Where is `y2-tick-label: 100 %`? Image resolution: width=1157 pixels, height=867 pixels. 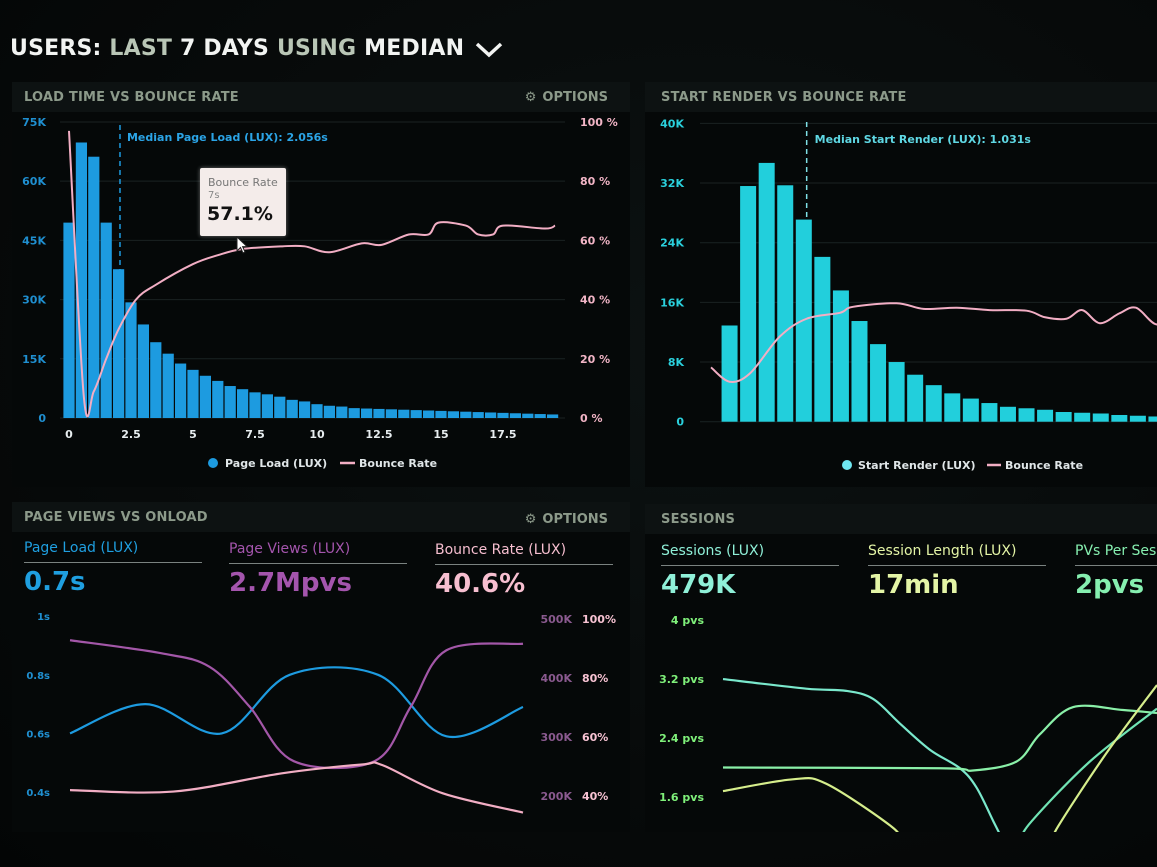
y2-tick-label: 100 % is located at coordinates (599, 122).